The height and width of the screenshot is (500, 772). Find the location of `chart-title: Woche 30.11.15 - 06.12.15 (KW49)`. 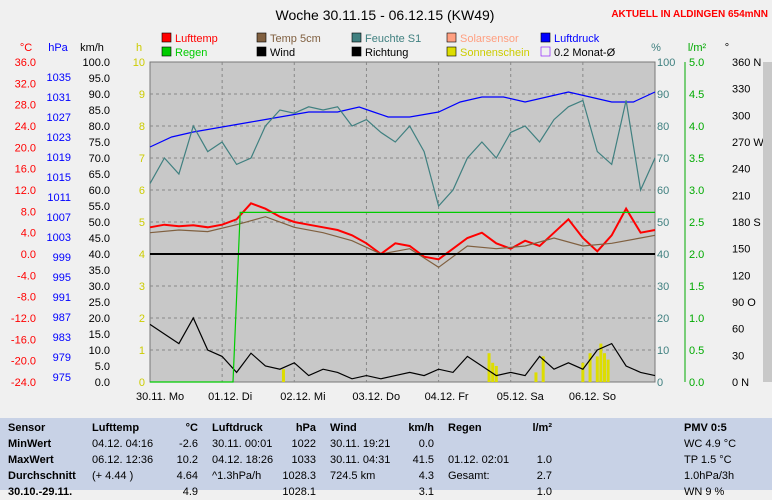

chart-title: Woche 30.11.15 - 06.12.15 (KW49) is located at coordinates (385, 15).